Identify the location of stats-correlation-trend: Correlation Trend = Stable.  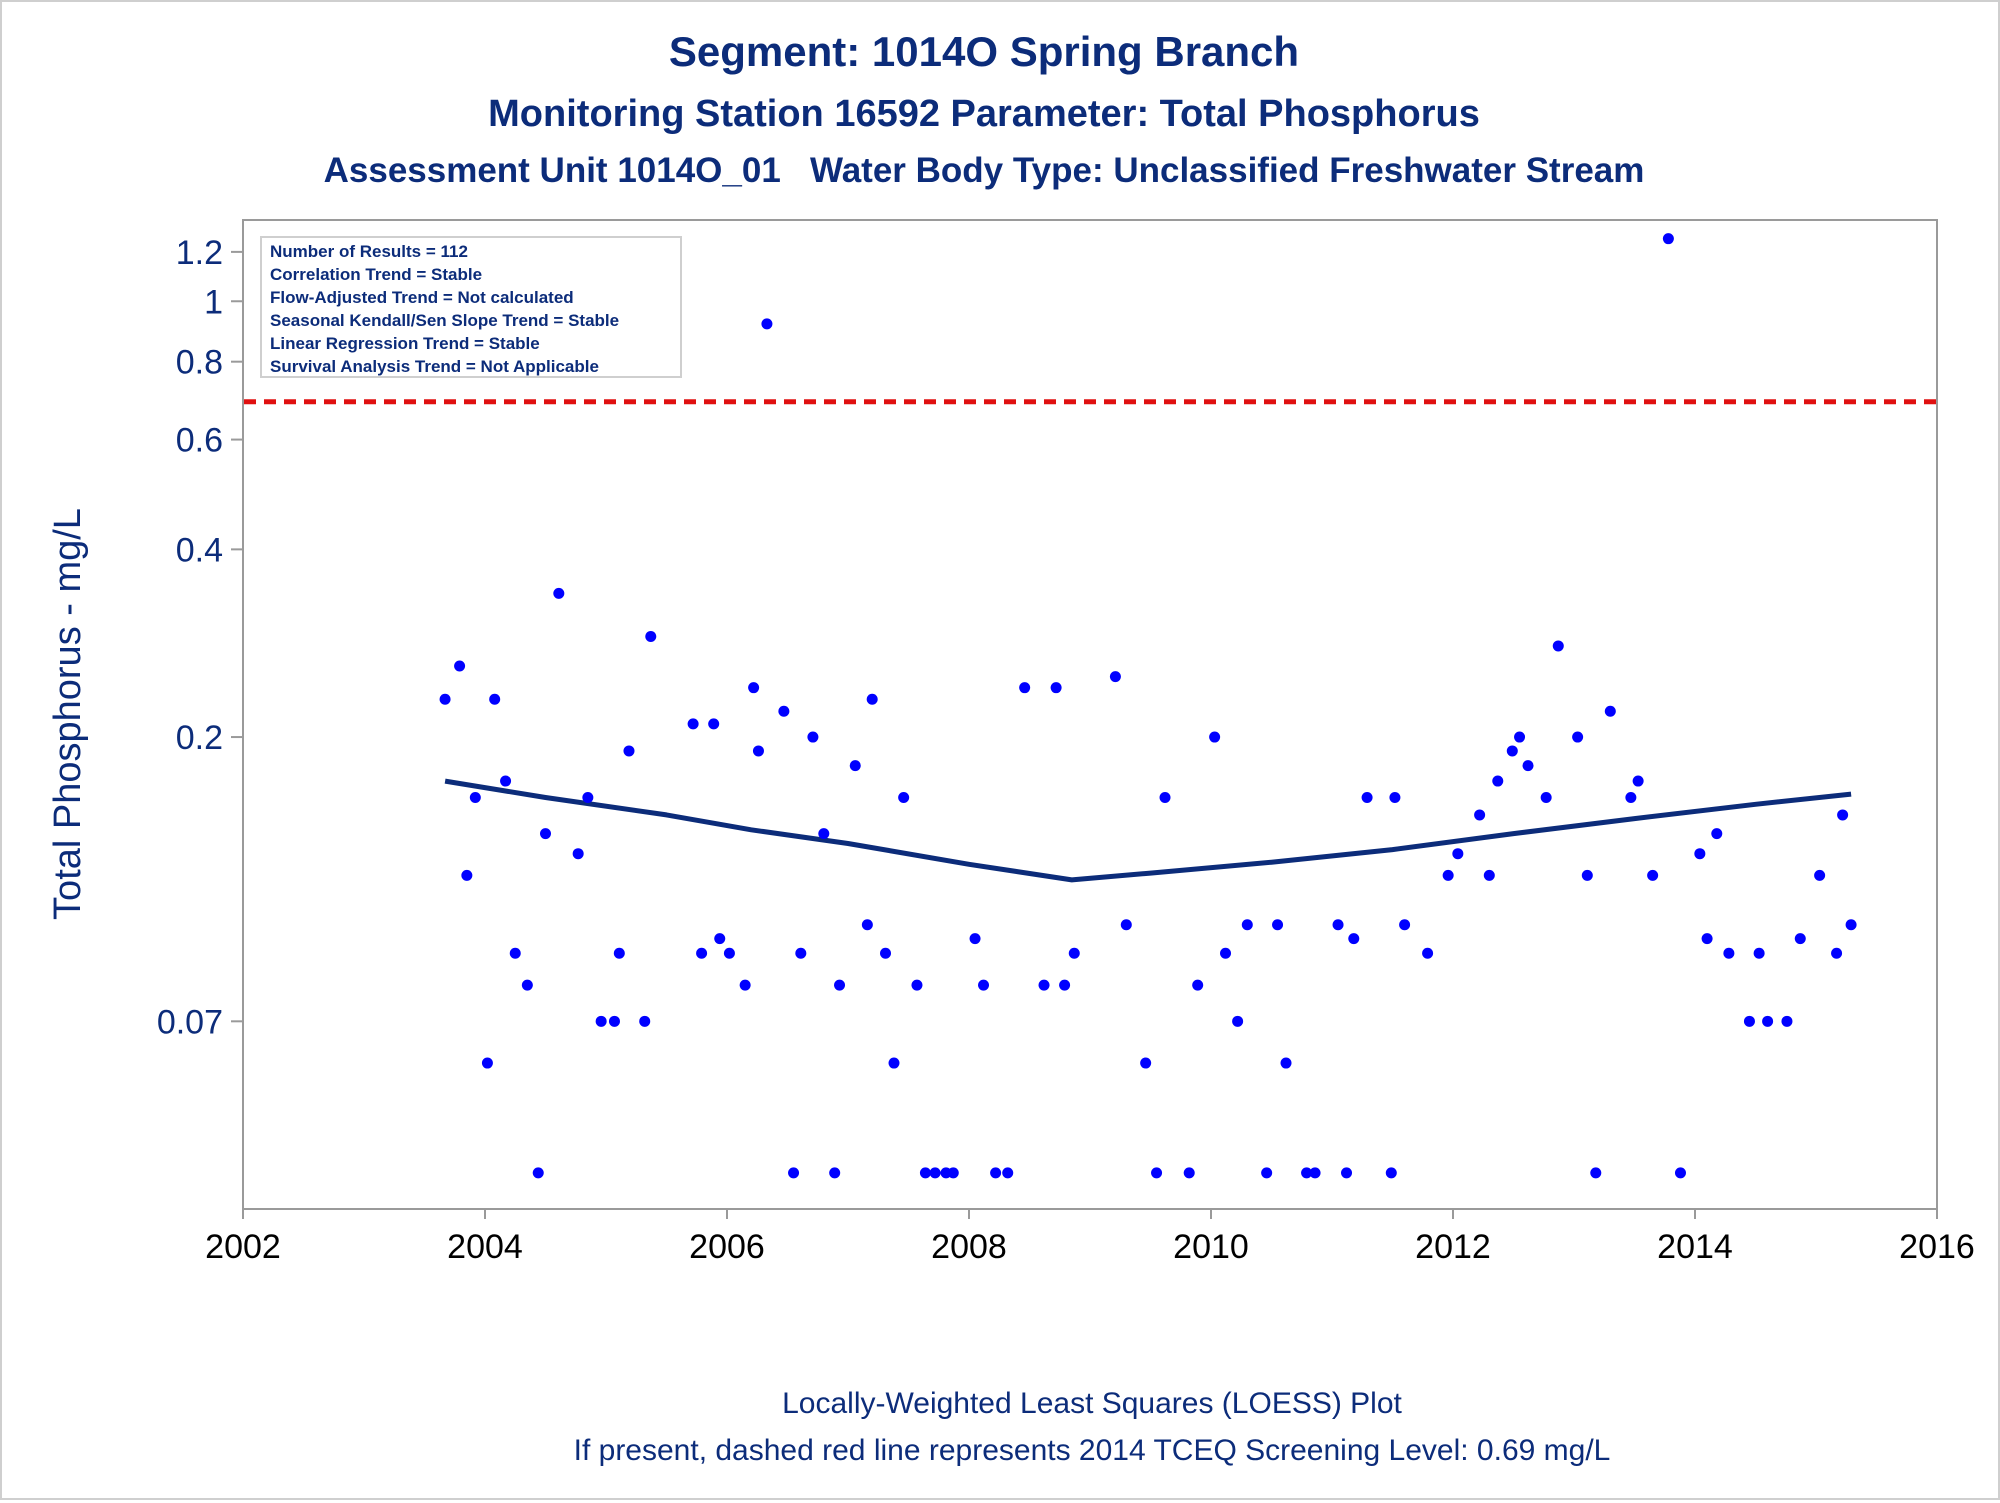
(376, 274).